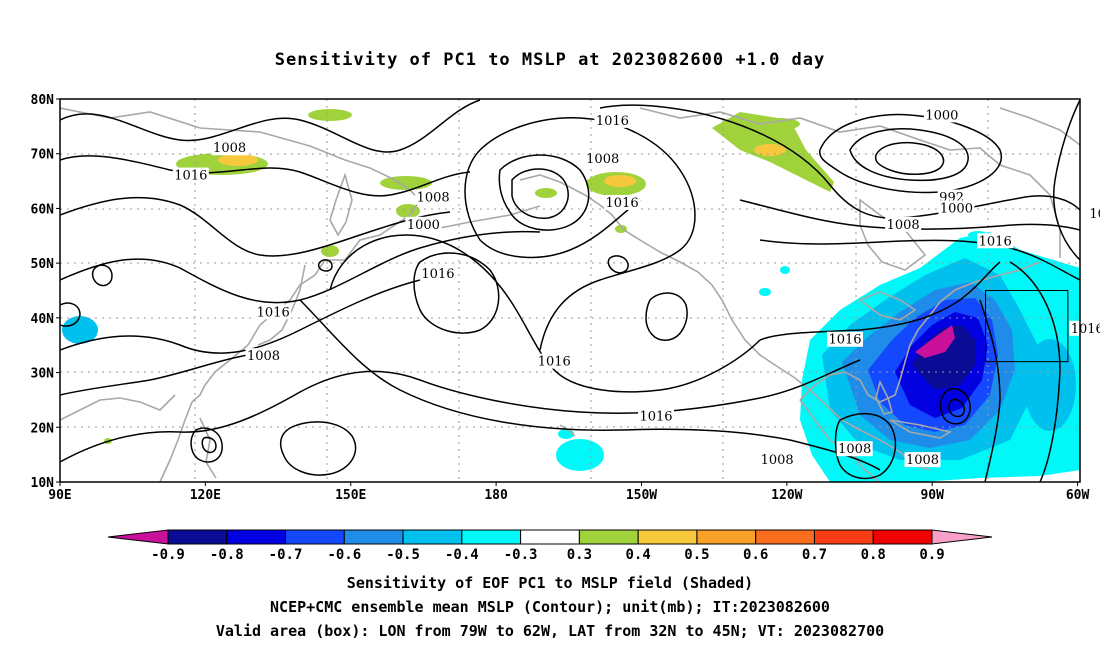 The image size is (1100, 650). I want to click on lon-tick-label: 150E, so click(350, 495).